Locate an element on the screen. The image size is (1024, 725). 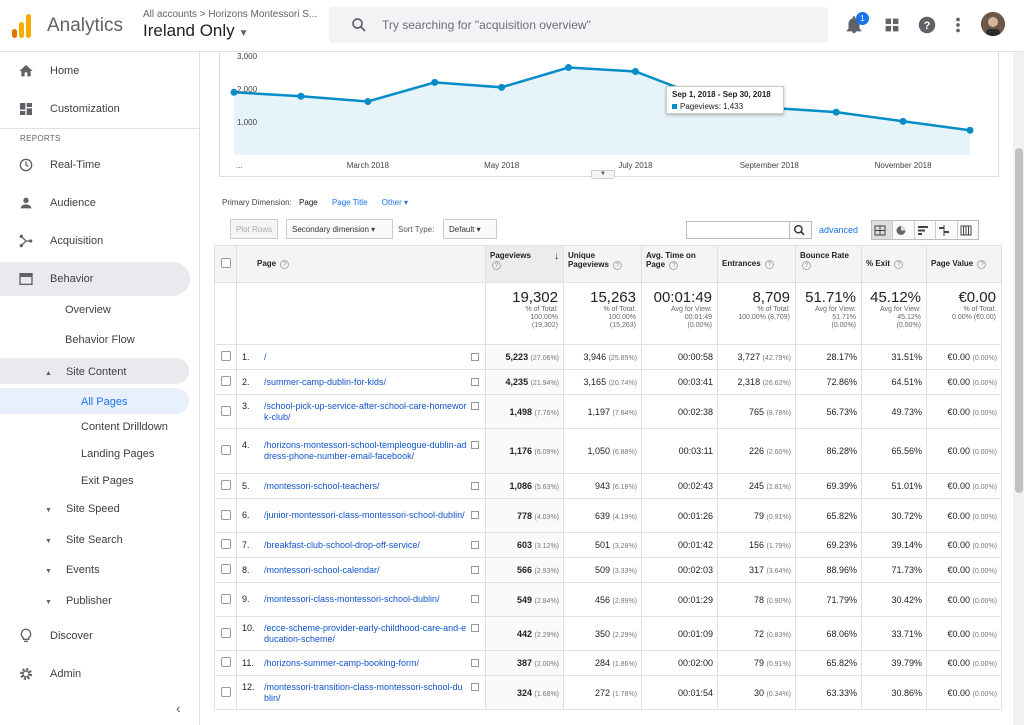
sidebar-item-admin: Admin is located at coordinates (95, 674).